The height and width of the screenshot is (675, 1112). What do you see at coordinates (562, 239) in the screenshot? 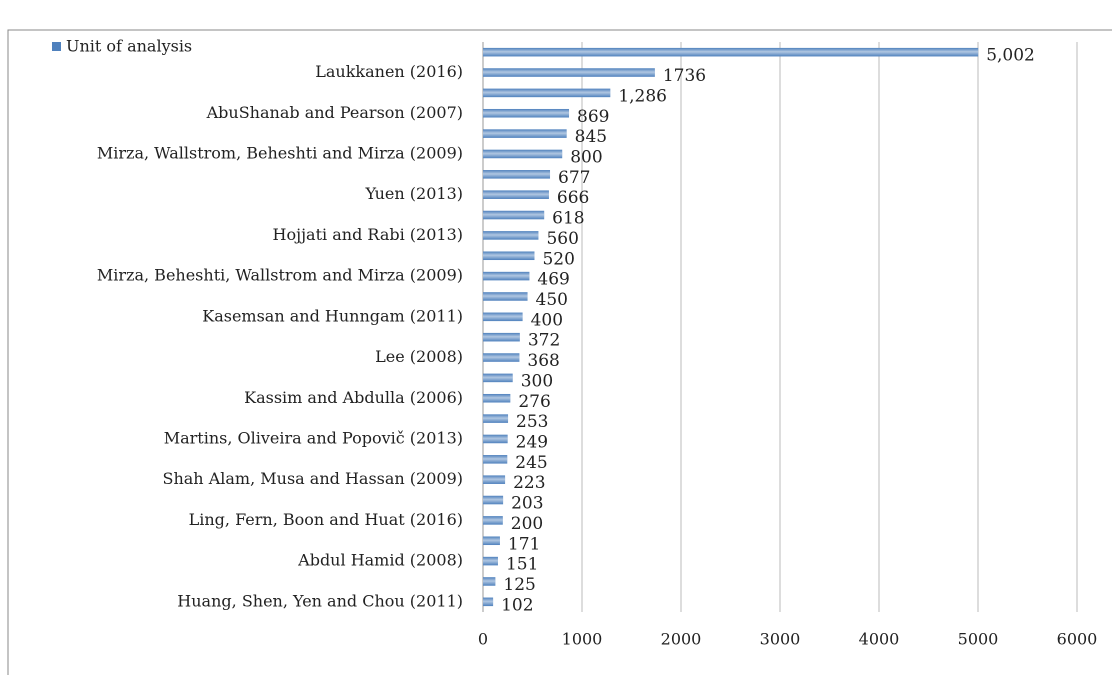
I see `value-label: 560` at bounding box center [562, 239].